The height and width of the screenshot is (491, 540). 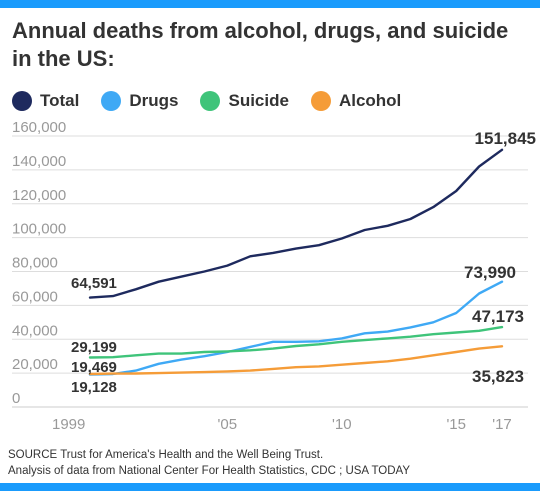 What do you see at coordinates (228, 424) in the screenshot?
I see `x-tick-label-2005: '05` at bounding box center [228, 424].